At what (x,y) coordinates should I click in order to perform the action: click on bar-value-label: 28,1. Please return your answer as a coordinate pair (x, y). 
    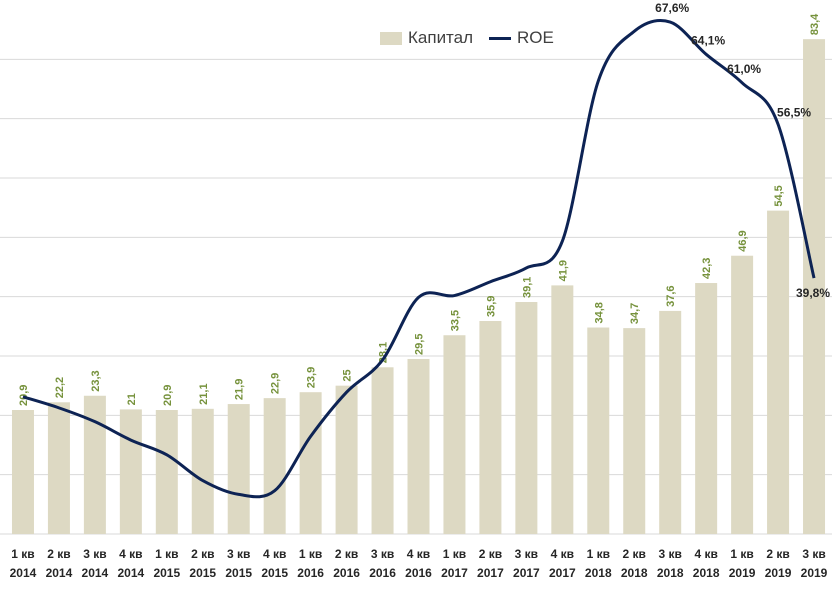
    Looking at the image, I should click on (384, 352).